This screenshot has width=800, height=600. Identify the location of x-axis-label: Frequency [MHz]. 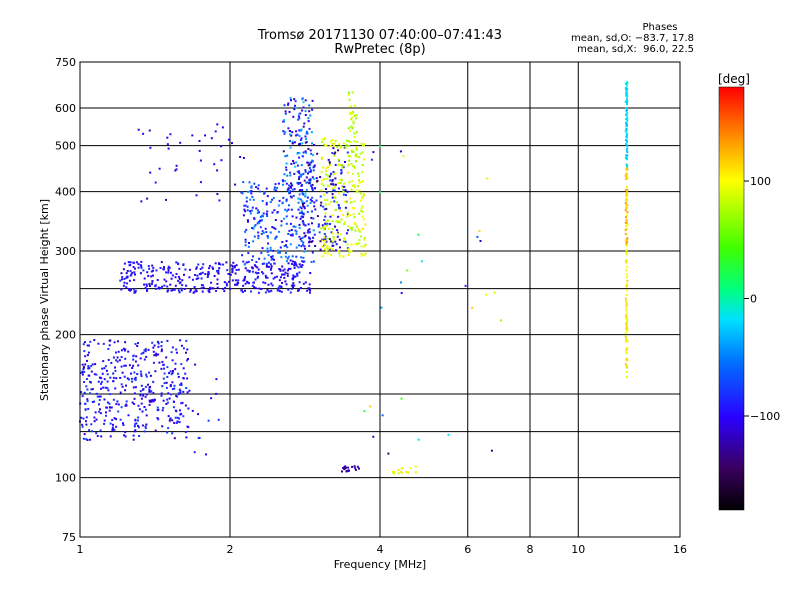
(380, 564).